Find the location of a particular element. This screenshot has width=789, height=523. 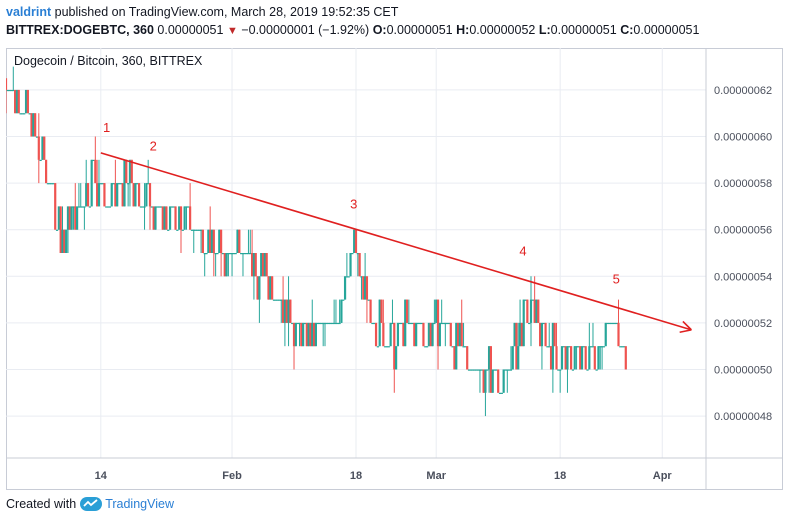

time-tick-label: 18 is located at coordinates (560, 476).